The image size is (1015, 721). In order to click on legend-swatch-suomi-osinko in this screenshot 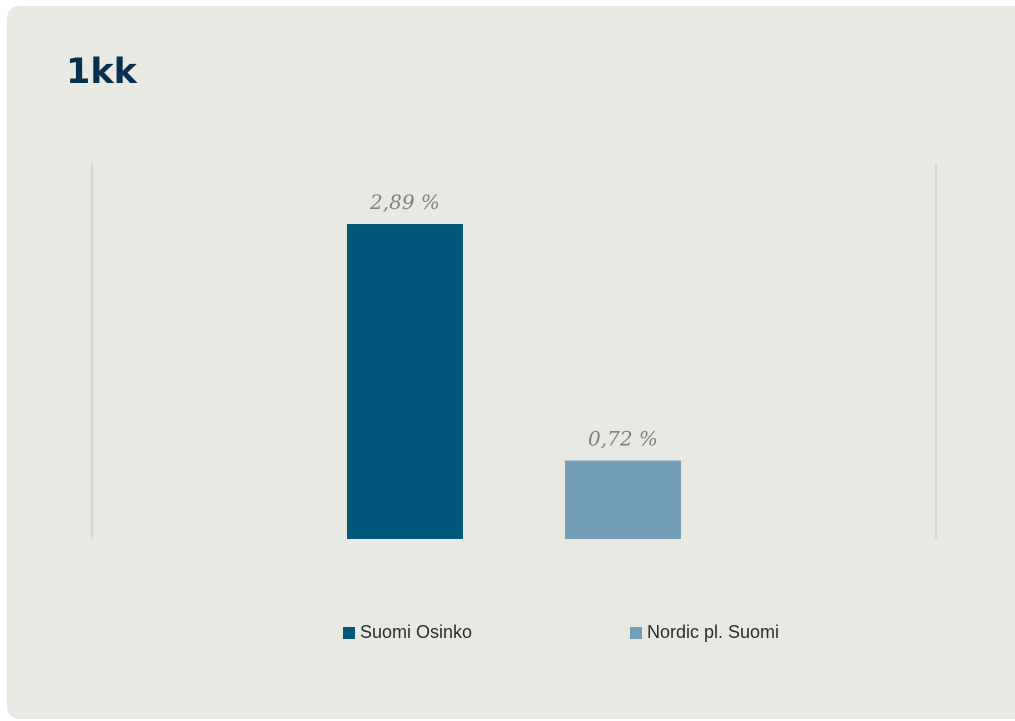, I will do `click(349, 632)`.